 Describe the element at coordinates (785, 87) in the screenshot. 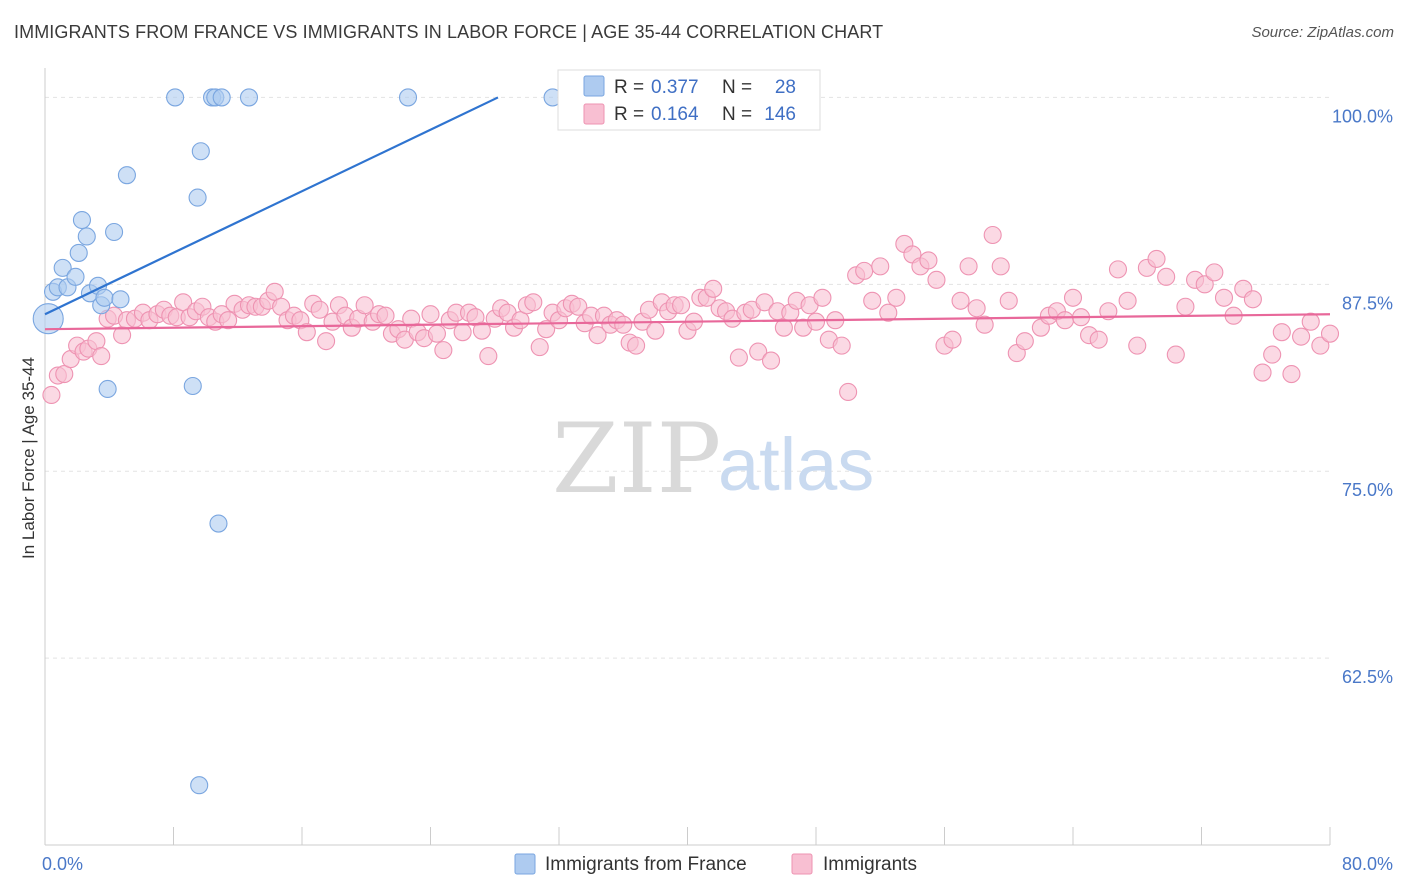

I see `legend-n-value-0: 28` at that location.